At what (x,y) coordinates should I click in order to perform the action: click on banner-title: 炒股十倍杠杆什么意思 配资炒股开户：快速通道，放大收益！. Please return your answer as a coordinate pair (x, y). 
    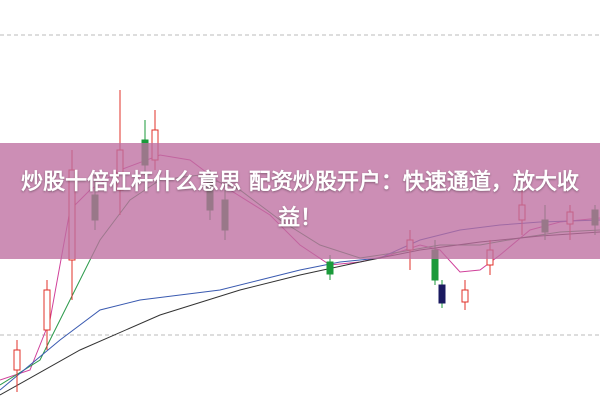
    Looking at the image, I should click on (300, 200).